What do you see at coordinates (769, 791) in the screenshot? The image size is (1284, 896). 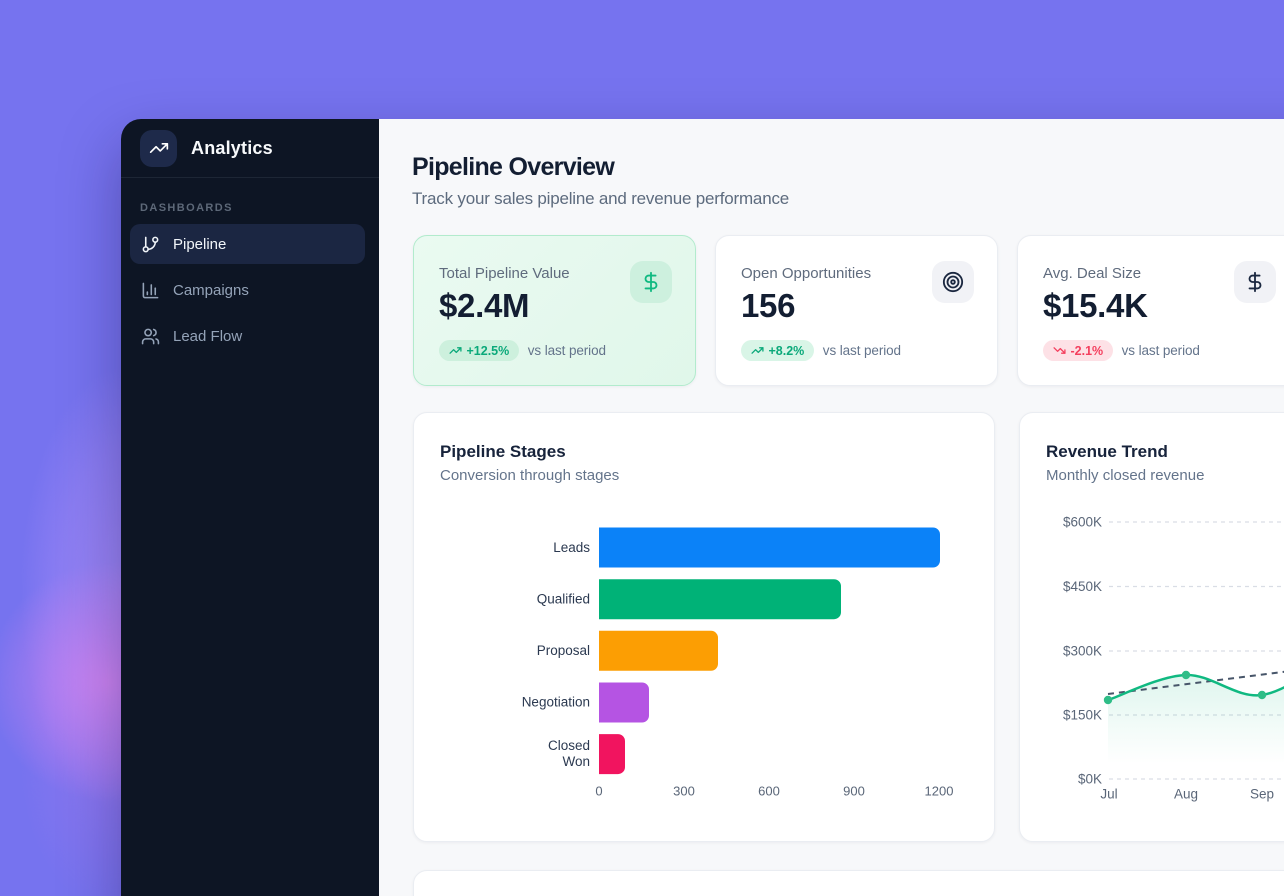 I see `svg-text: 600` at bounding box center [769, 791].